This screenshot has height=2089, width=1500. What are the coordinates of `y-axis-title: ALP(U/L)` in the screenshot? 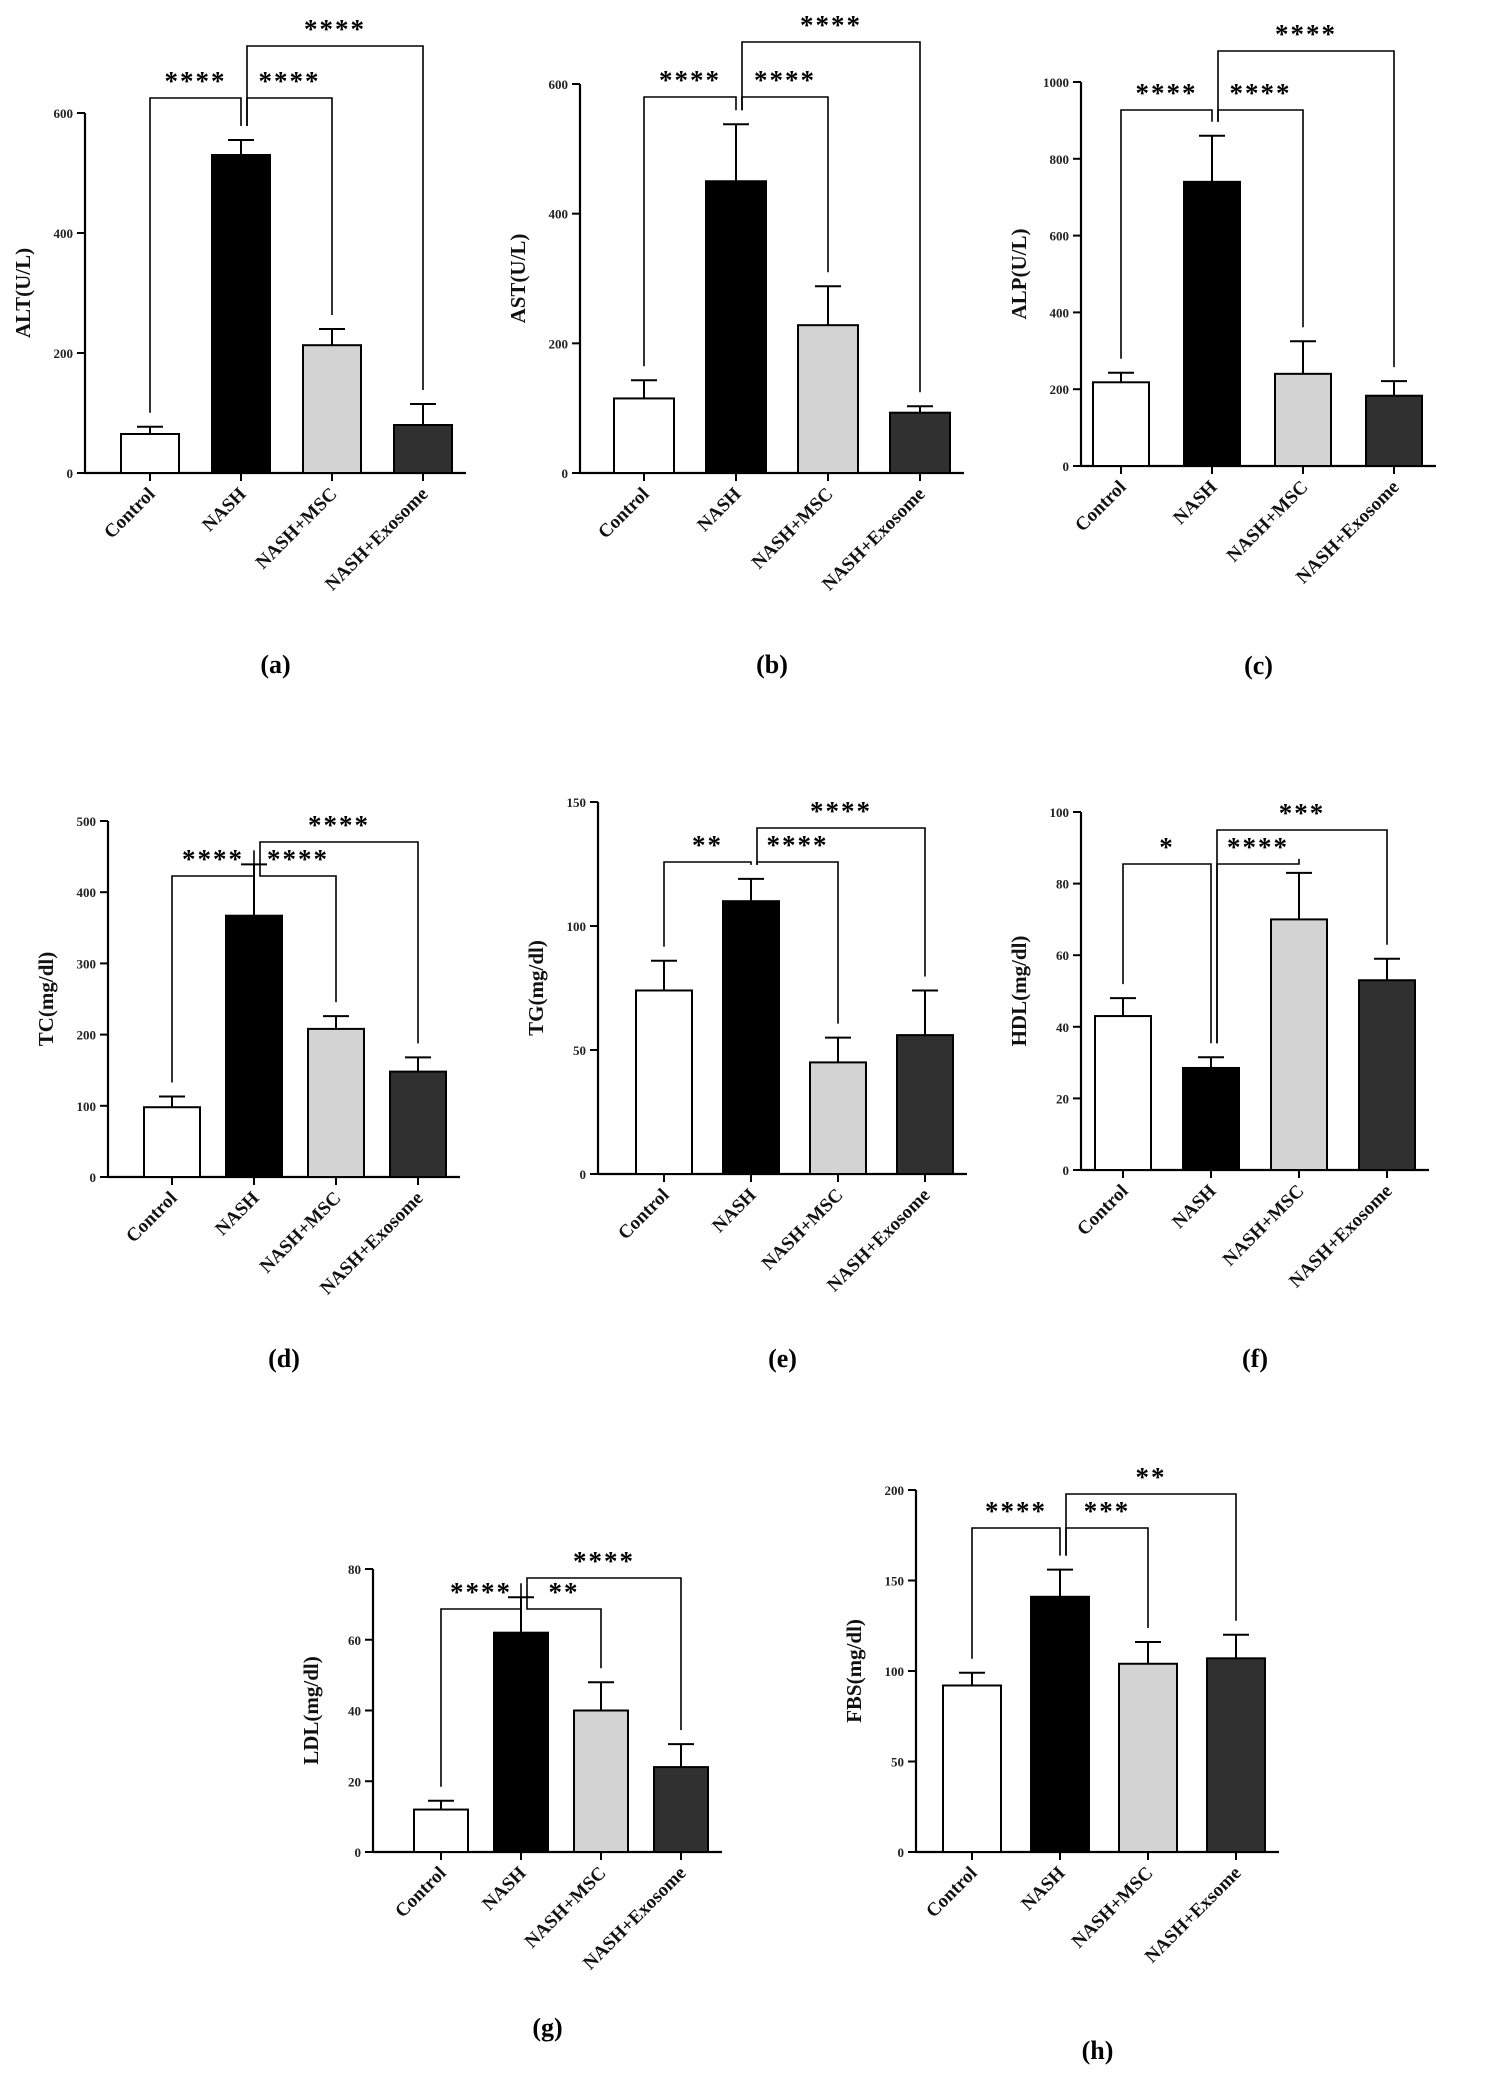 It's located at (1019, 274).